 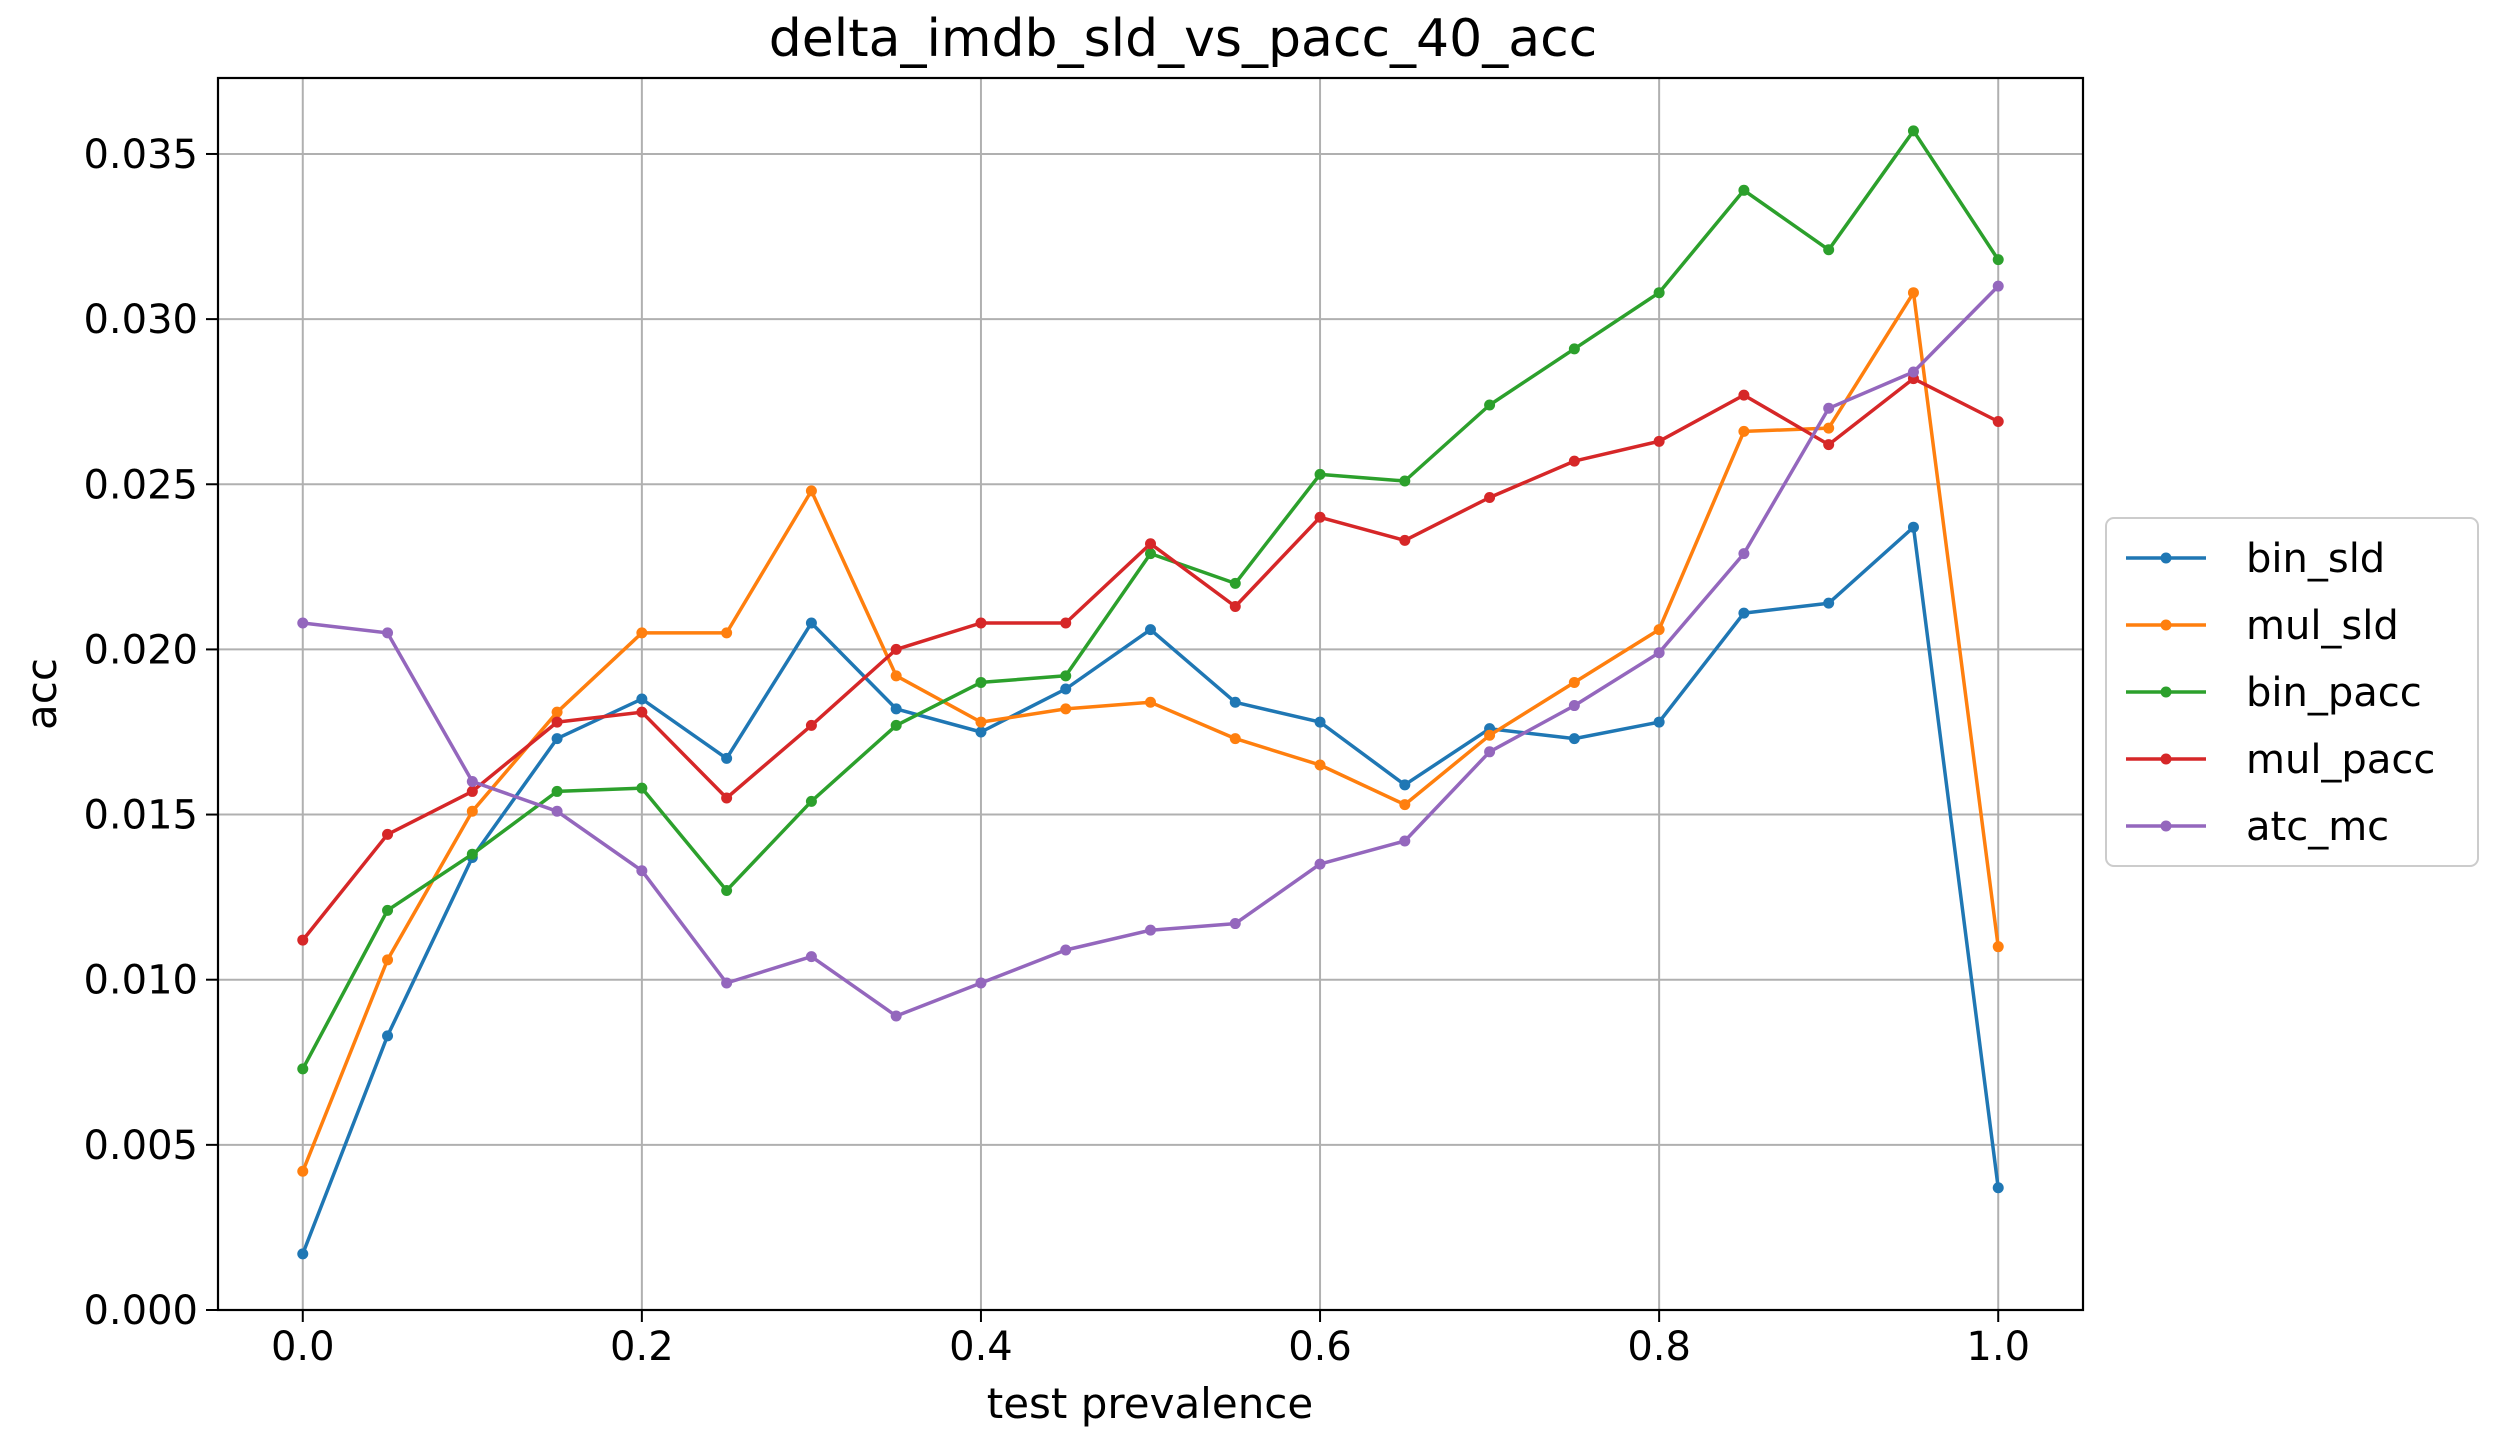 I want to click on legend-label-bin_sld: bin_sld, so click(x=2315, y=559).